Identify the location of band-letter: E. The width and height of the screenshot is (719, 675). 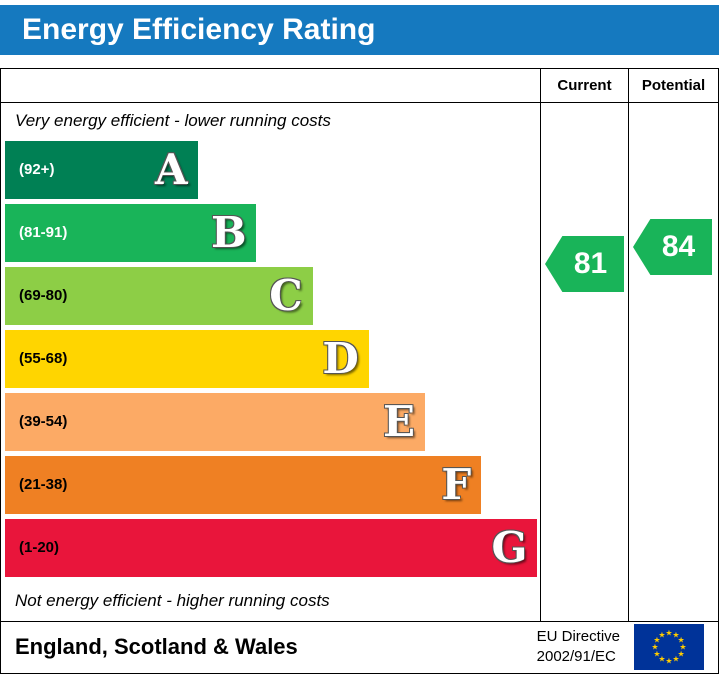
(398, 421).